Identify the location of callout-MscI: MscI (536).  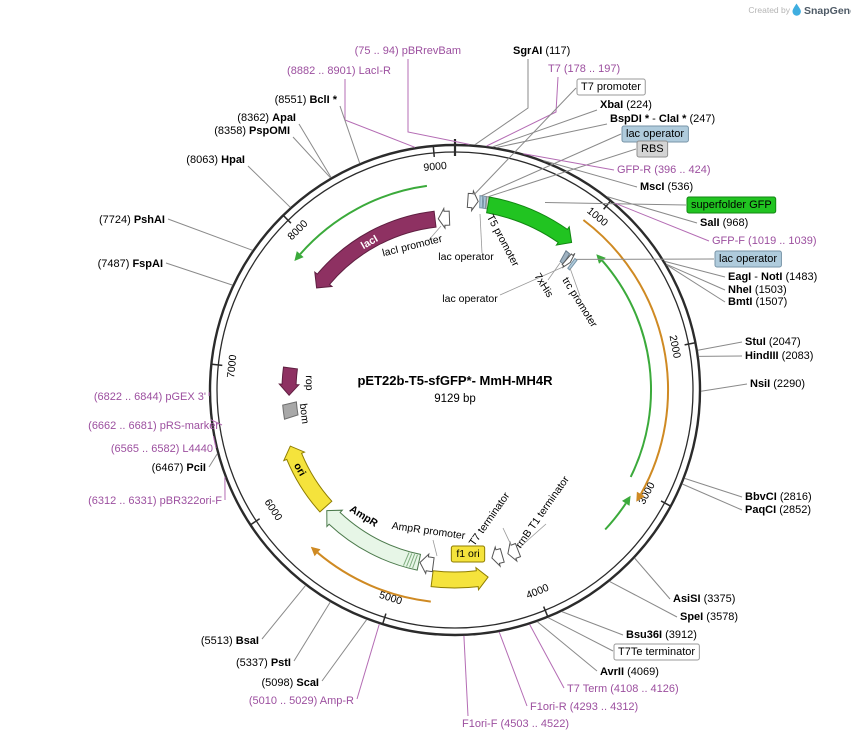
(666, 187).